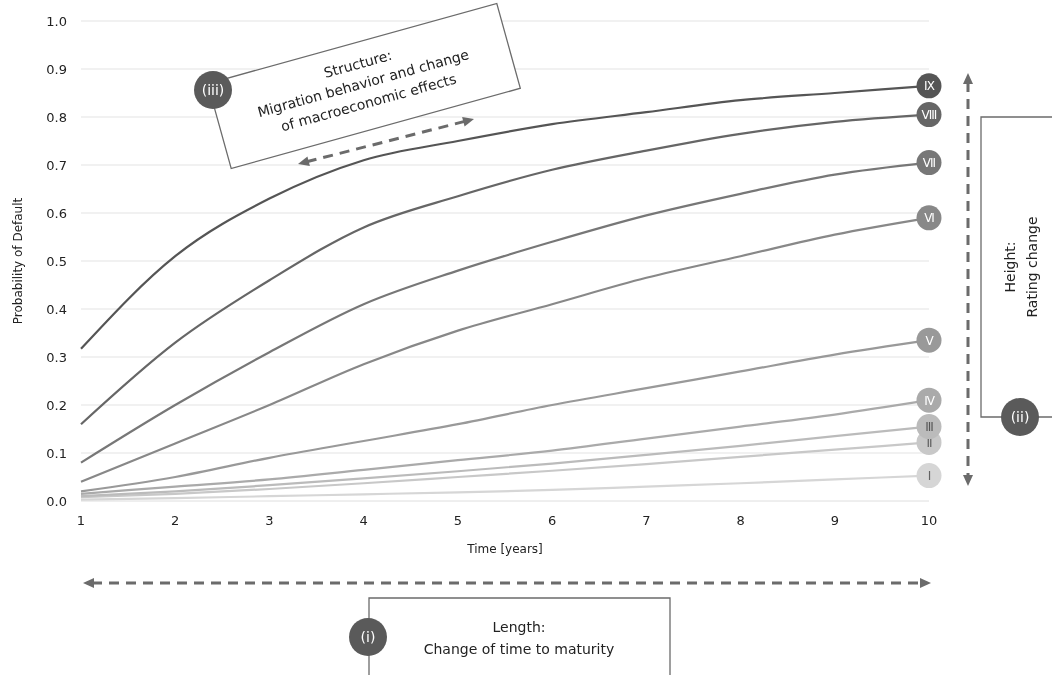  What do you see at coordinates (56, 21) in the screenshot?
I see `y-tick-label: 1.0` at bounding box center [56, 21].